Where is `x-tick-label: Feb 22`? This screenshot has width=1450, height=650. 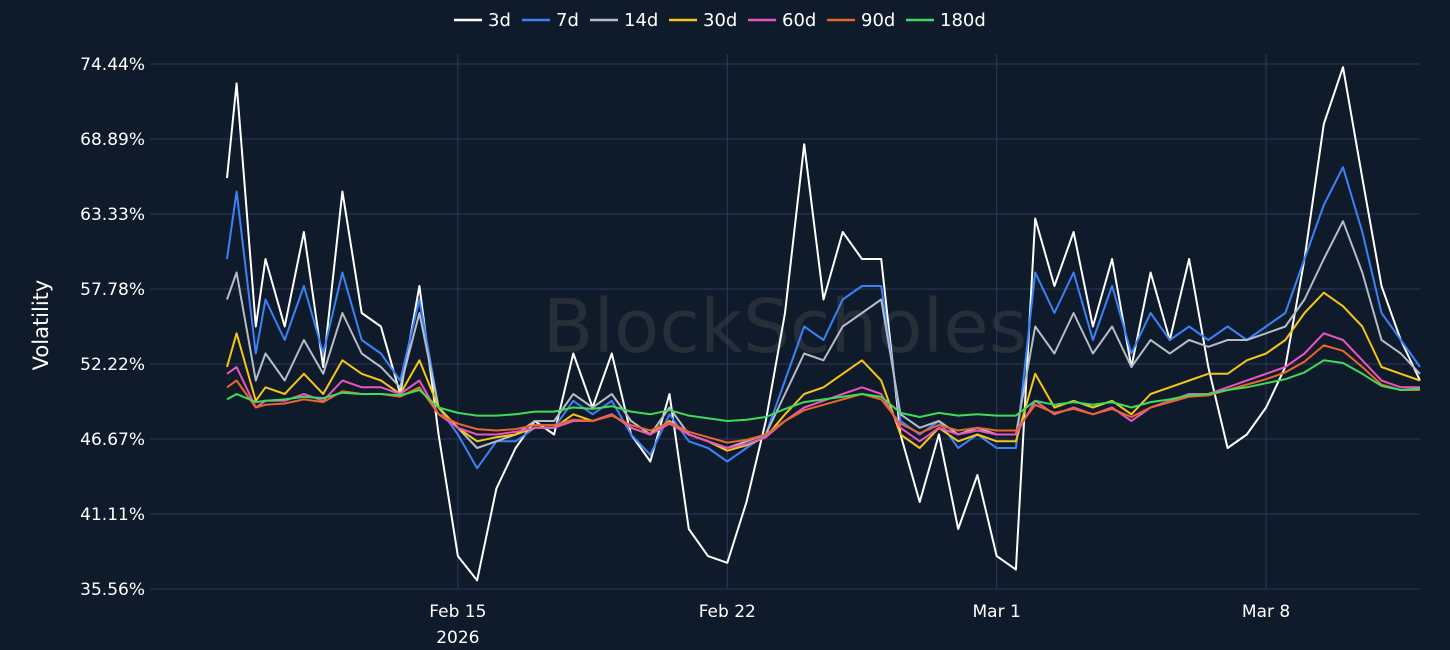 x-tick-label: Feb 22 is located at coordinates (727, 612).